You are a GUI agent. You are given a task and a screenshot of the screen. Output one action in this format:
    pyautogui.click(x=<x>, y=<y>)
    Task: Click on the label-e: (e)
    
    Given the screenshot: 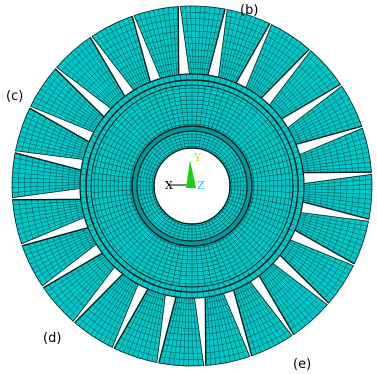 What is the action you would take?
    pyautogui.click(x=302, y=364)
    